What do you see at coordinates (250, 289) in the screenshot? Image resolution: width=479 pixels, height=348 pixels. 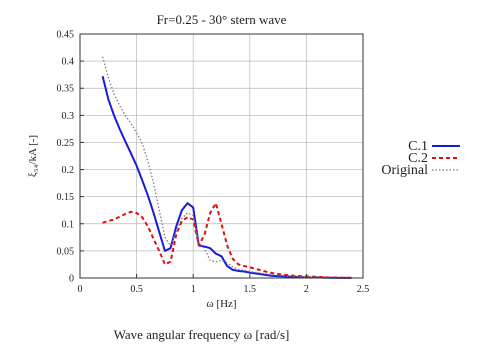 I see `x-tick-label: 1.5` at bounding box center [250, 289].